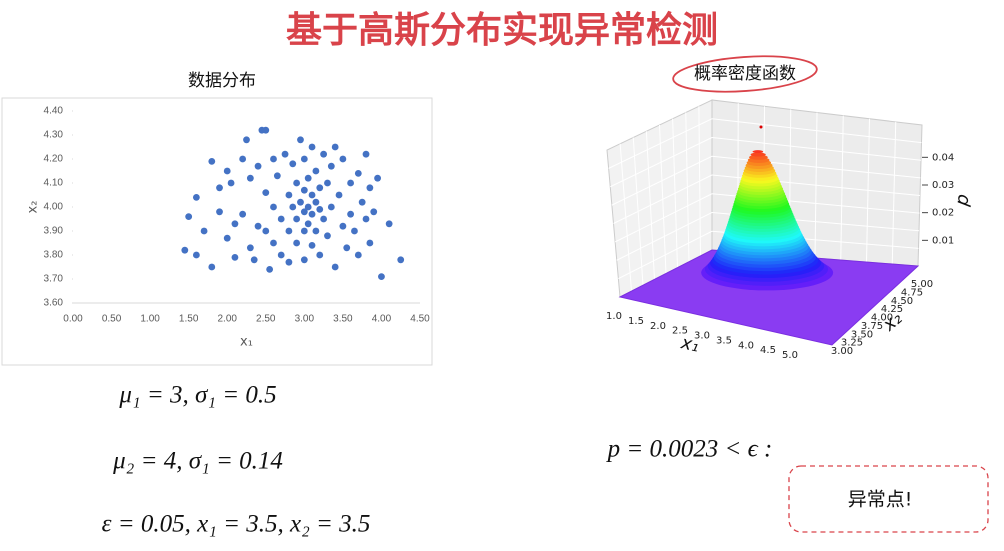  I want to click on x-tick-label: 4.5, so click(768, 350).